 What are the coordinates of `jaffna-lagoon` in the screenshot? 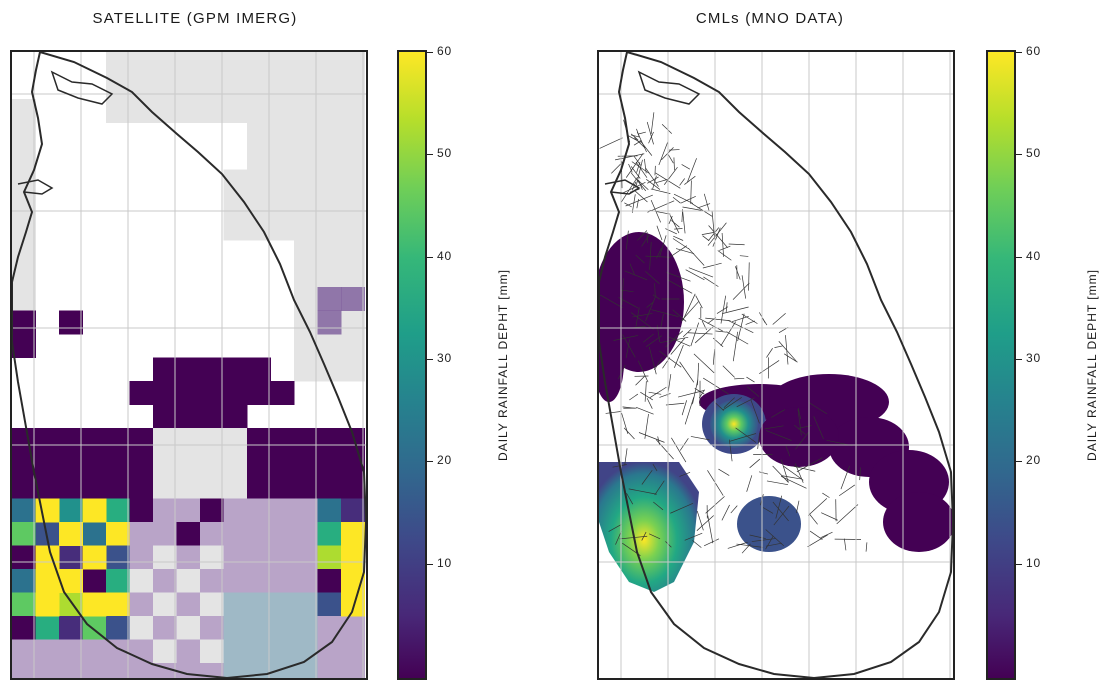 It's located at (669, 87).